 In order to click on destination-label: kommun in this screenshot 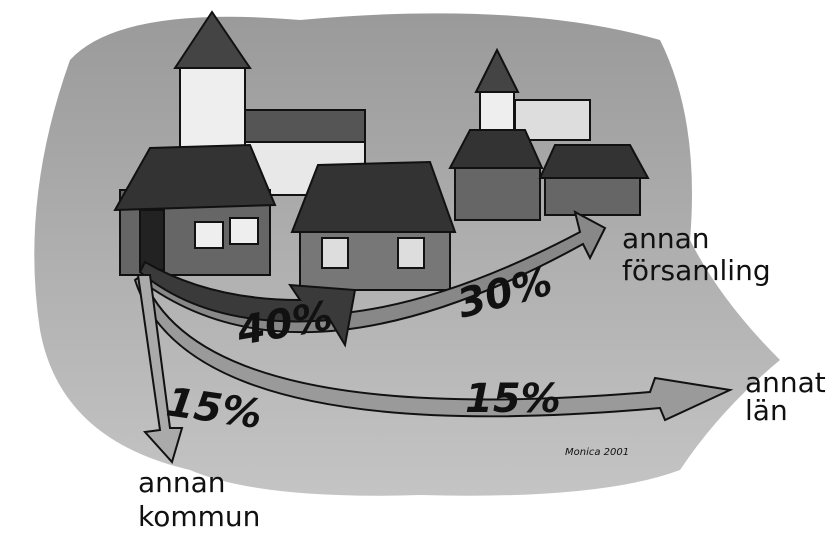, I will do `click(199, 516)`.